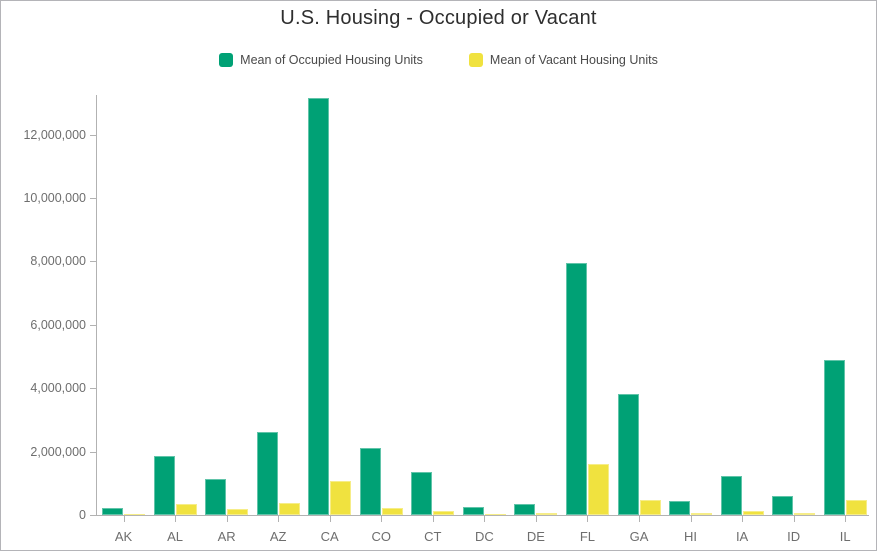  What do you see at coordinates (628, 454) in the screenshot?
I see `bar-ga-occupied` at bounding box center [628, 454].